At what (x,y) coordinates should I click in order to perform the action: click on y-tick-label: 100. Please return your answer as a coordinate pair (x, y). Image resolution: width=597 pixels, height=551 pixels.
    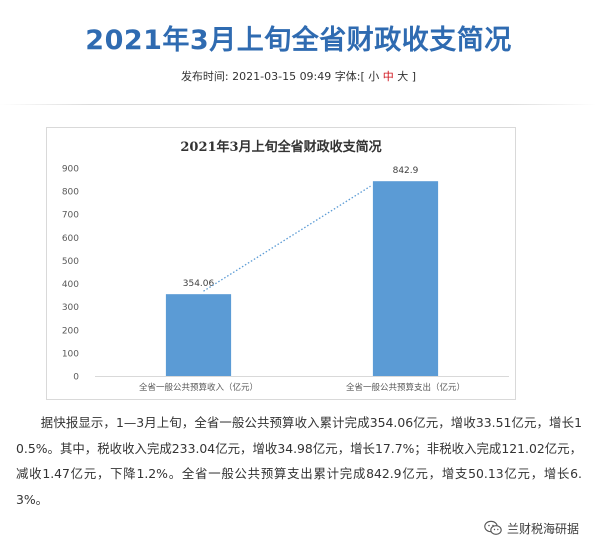
    Looking at the image, I should click on (70, 354).